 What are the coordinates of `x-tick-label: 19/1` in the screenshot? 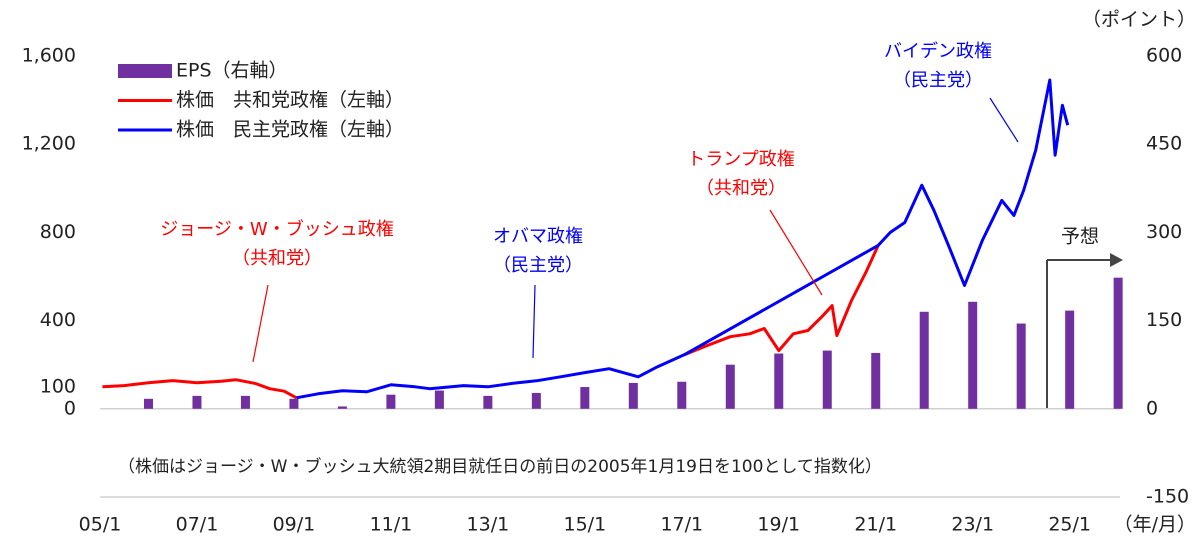 It's located at (778, 525).